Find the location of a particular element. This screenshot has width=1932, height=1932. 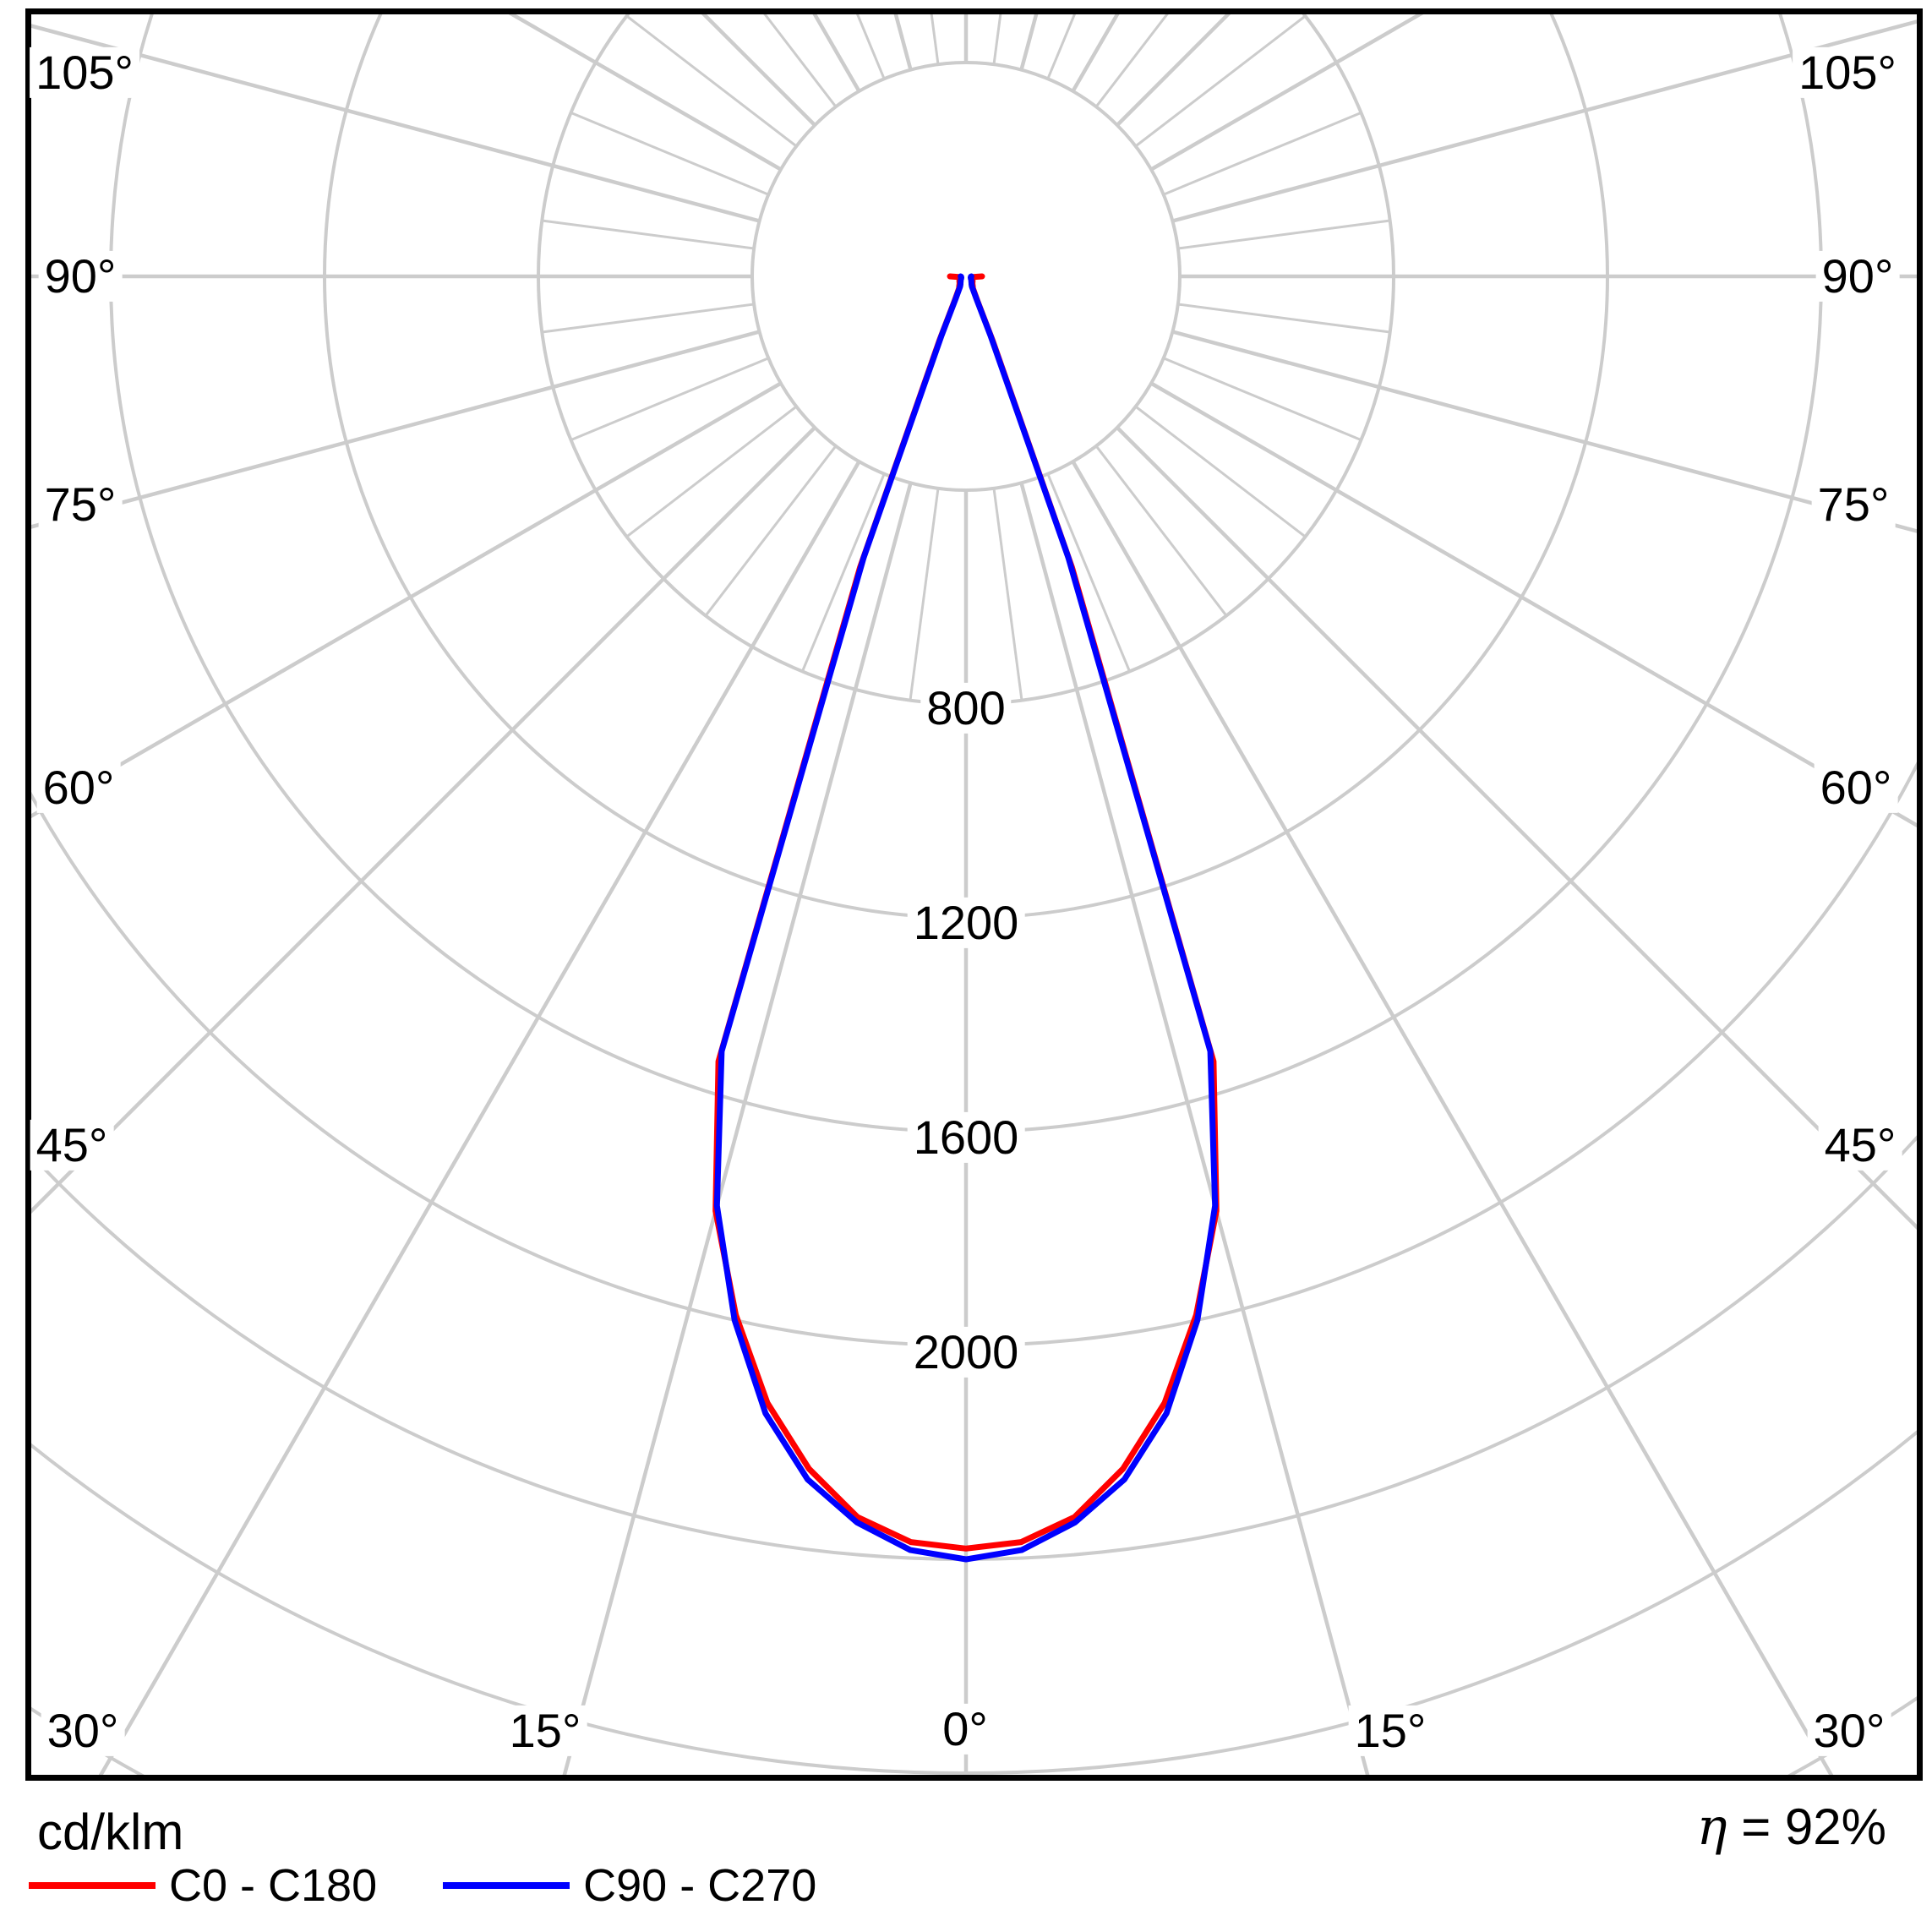

angle-label-0: 105° is located at coordinates (84, 72).